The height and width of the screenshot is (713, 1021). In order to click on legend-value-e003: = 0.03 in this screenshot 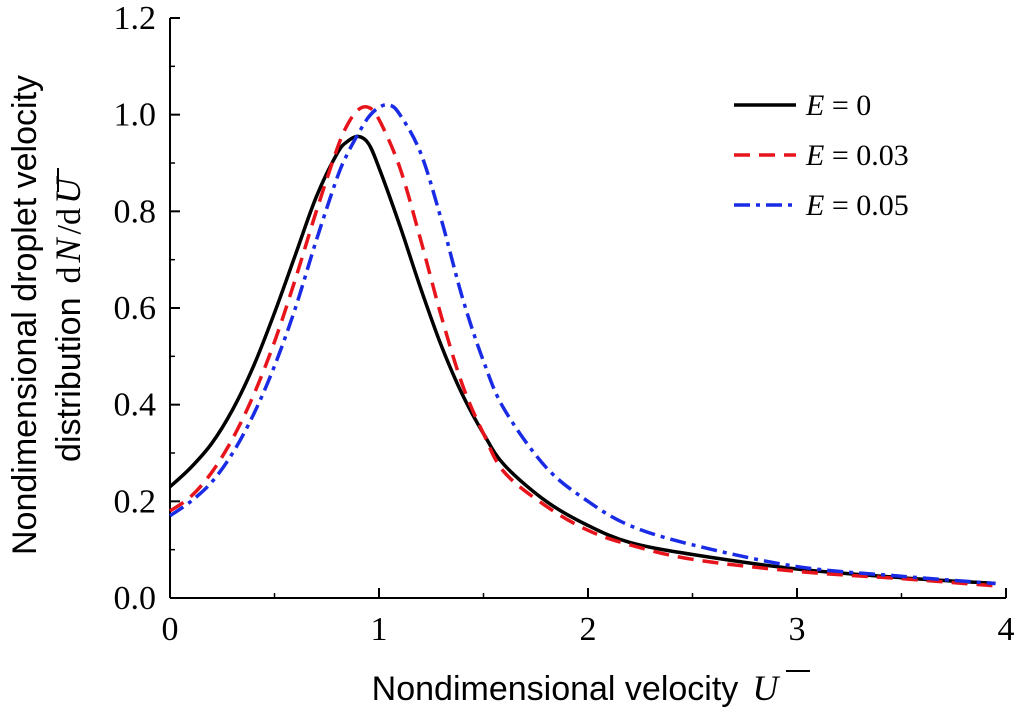, I will do `click(866, 155)`.